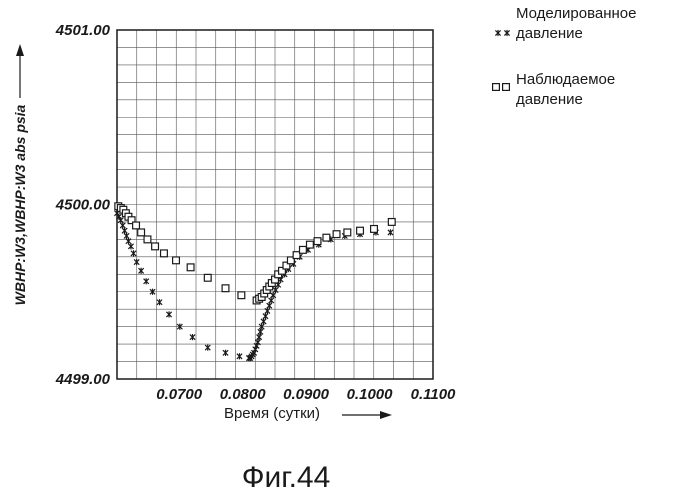 The image size is (680, 499). Describe the element at coordinates (243, 394) in the screenshot. I see `x-tick-label: 0.0800` at that location.